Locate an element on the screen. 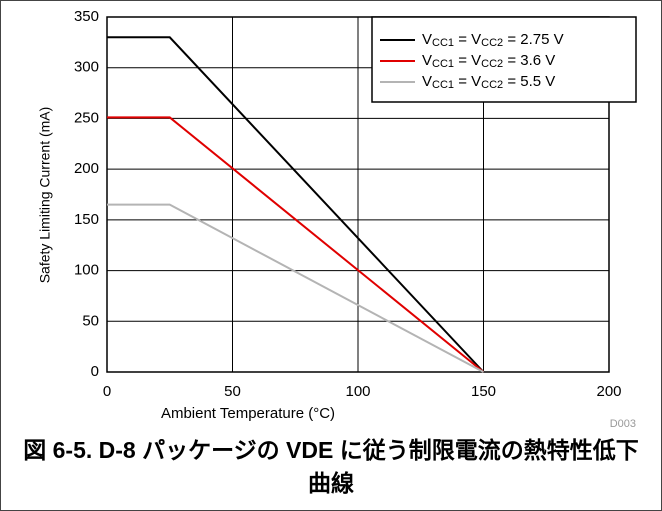 The image size is (662, 511). y-tick-label: 300 is located at coordinates (86, 67).